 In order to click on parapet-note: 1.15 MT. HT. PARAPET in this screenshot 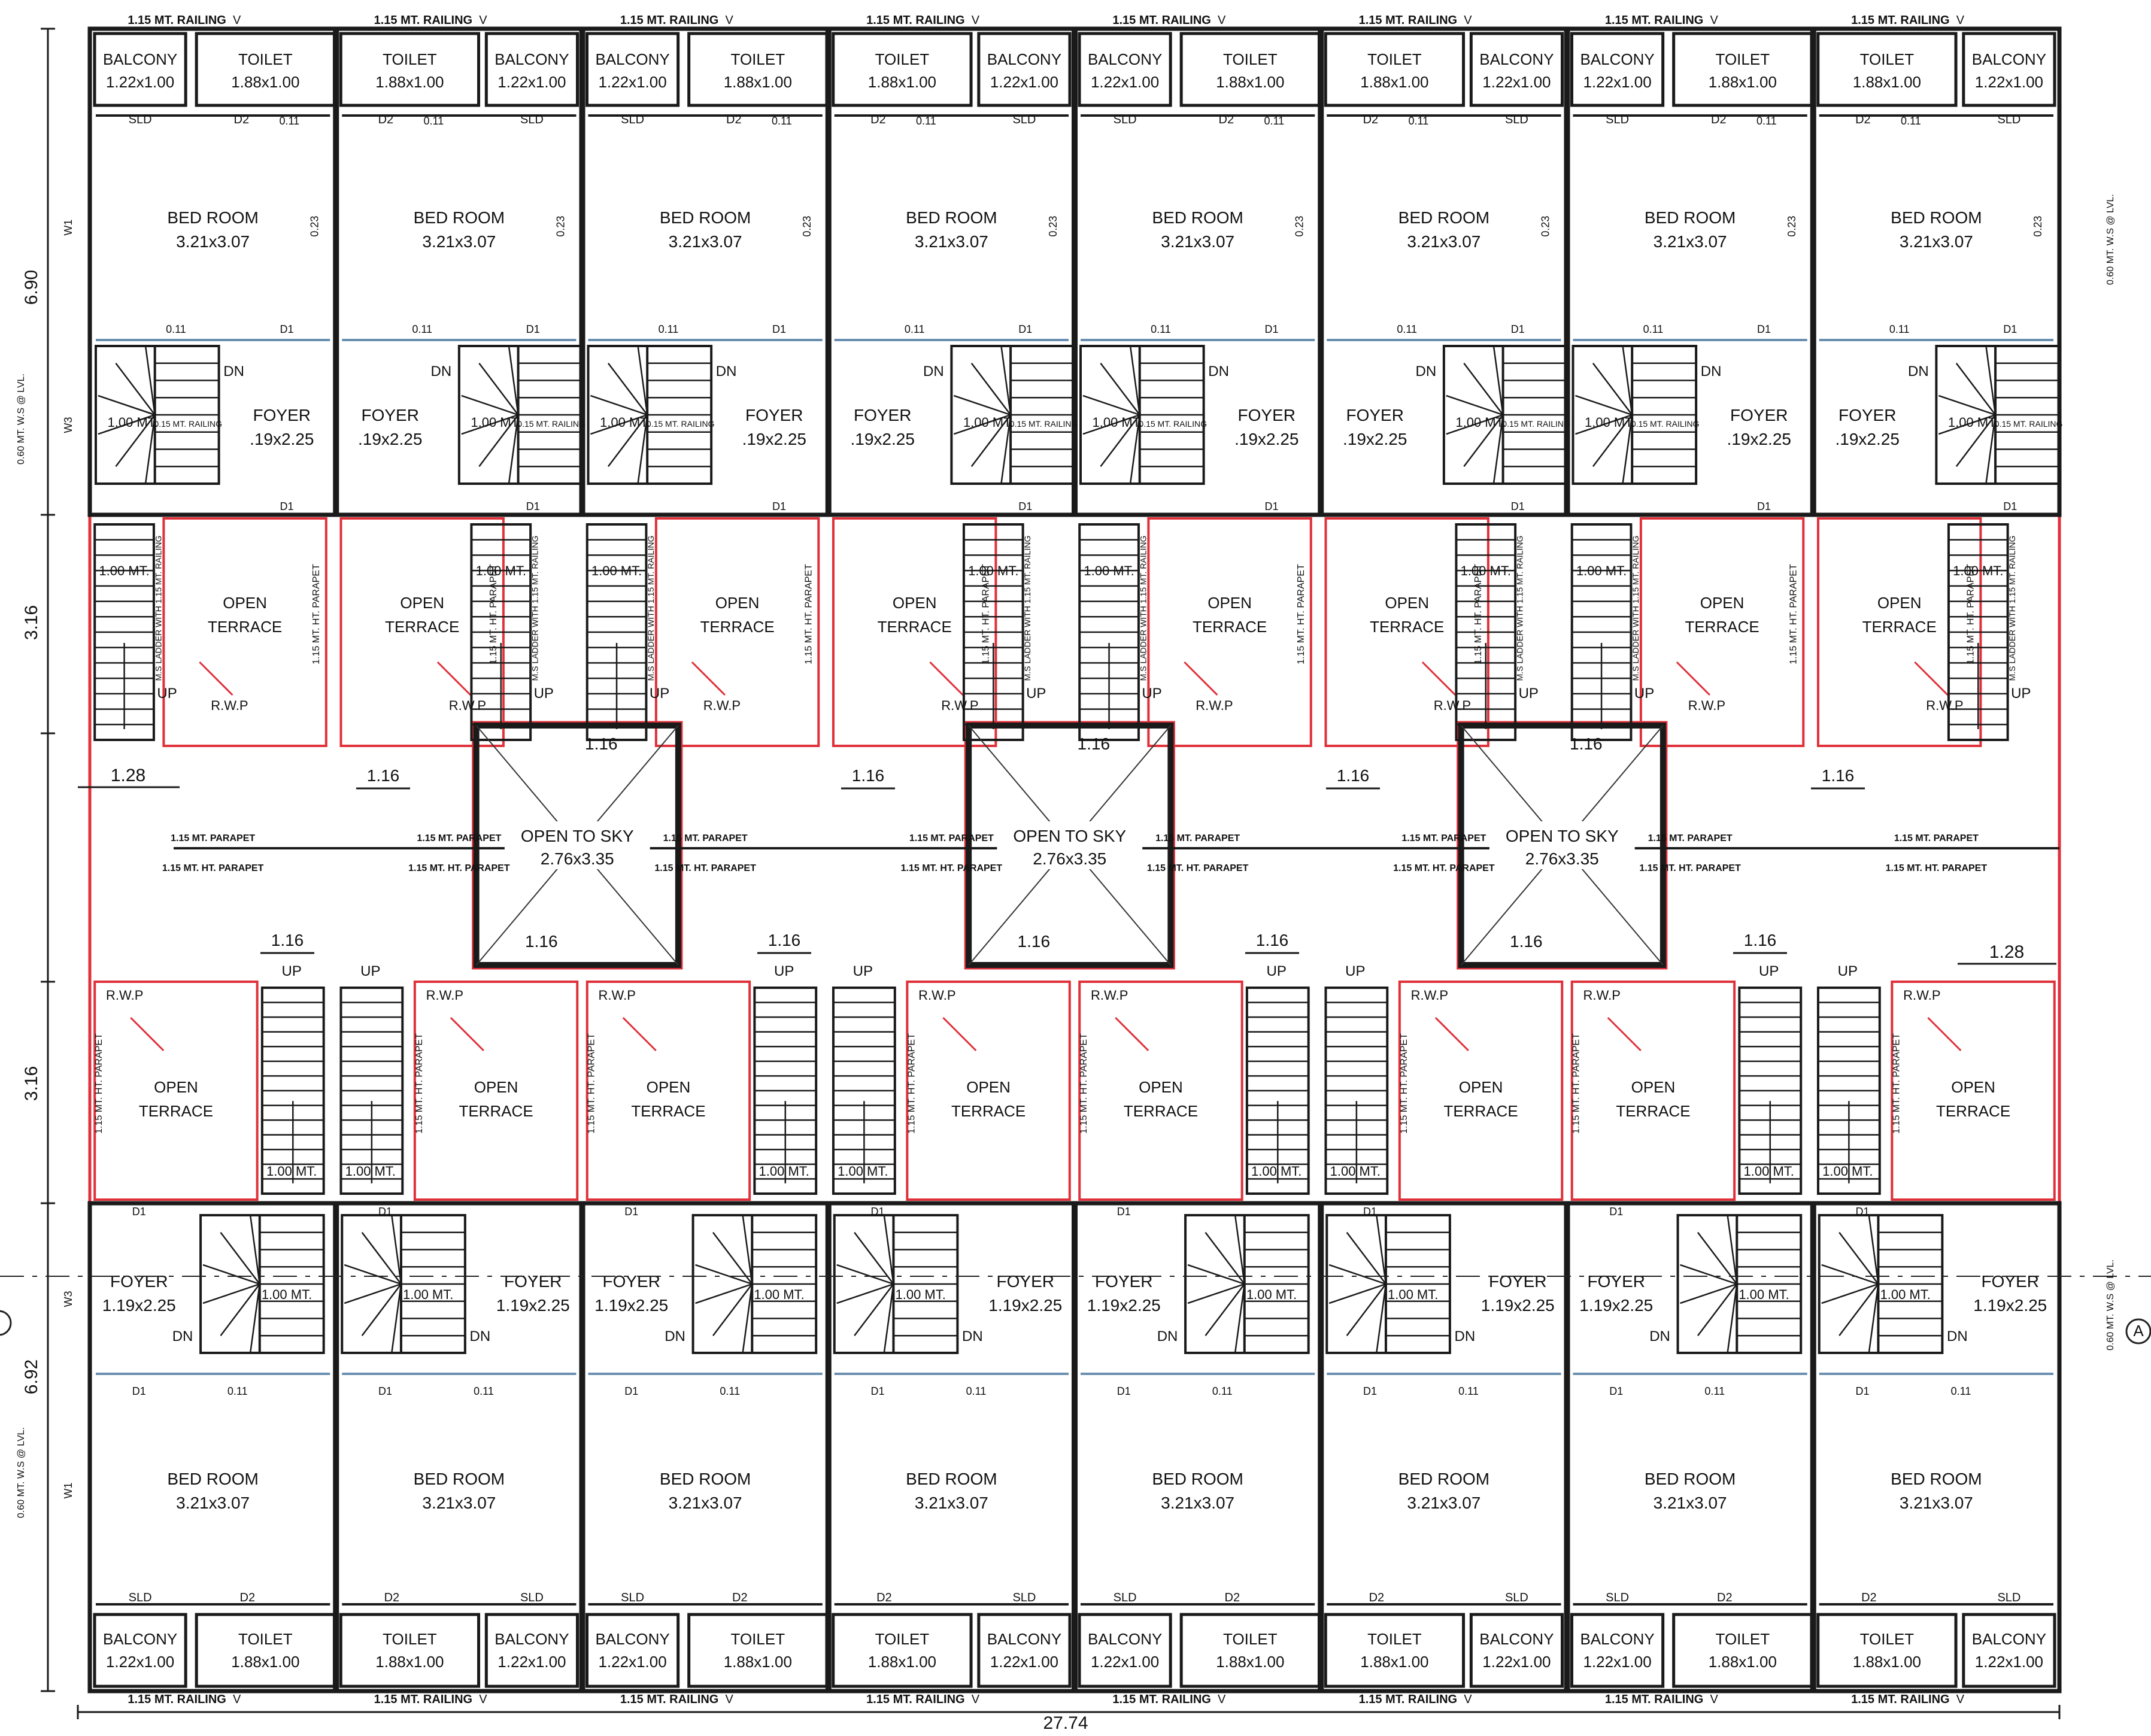, I will do `click(986, 614)`.